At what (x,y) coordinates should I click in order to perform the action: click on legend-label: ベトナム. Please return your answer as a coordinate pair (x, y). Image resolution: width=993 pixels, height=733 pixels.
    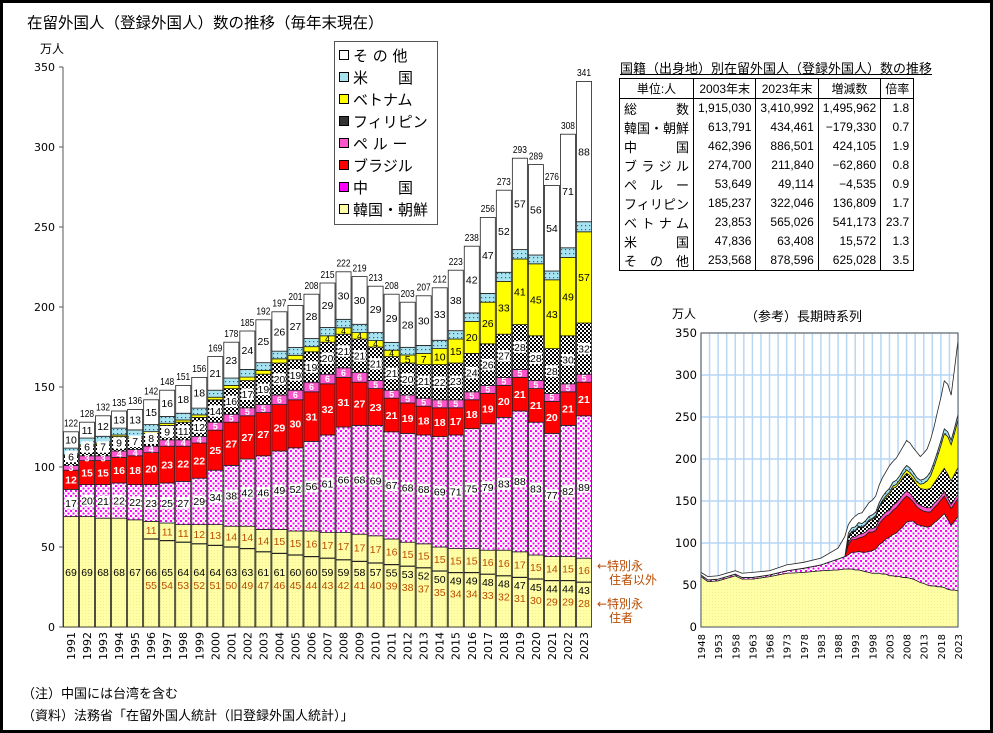
    Looking at the image, I should click on (383, 99).